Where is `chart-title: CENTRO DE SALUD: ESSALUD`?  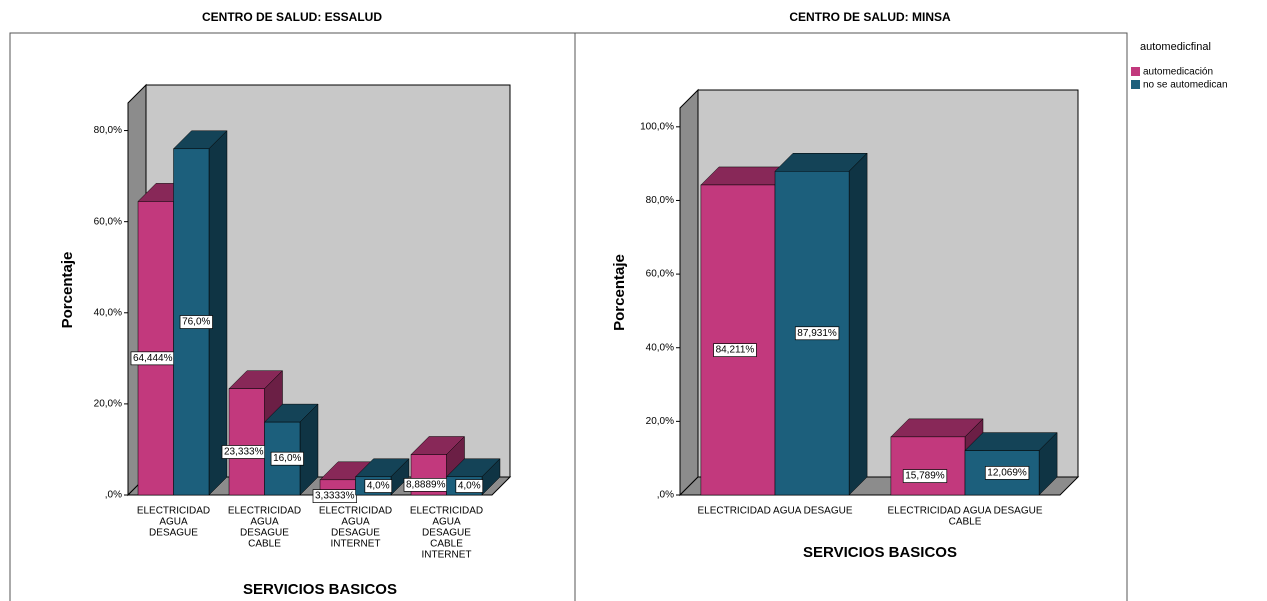
chart-title: CENTRO DE SALUD: ESSALUD is located at coordinates (292, 17).